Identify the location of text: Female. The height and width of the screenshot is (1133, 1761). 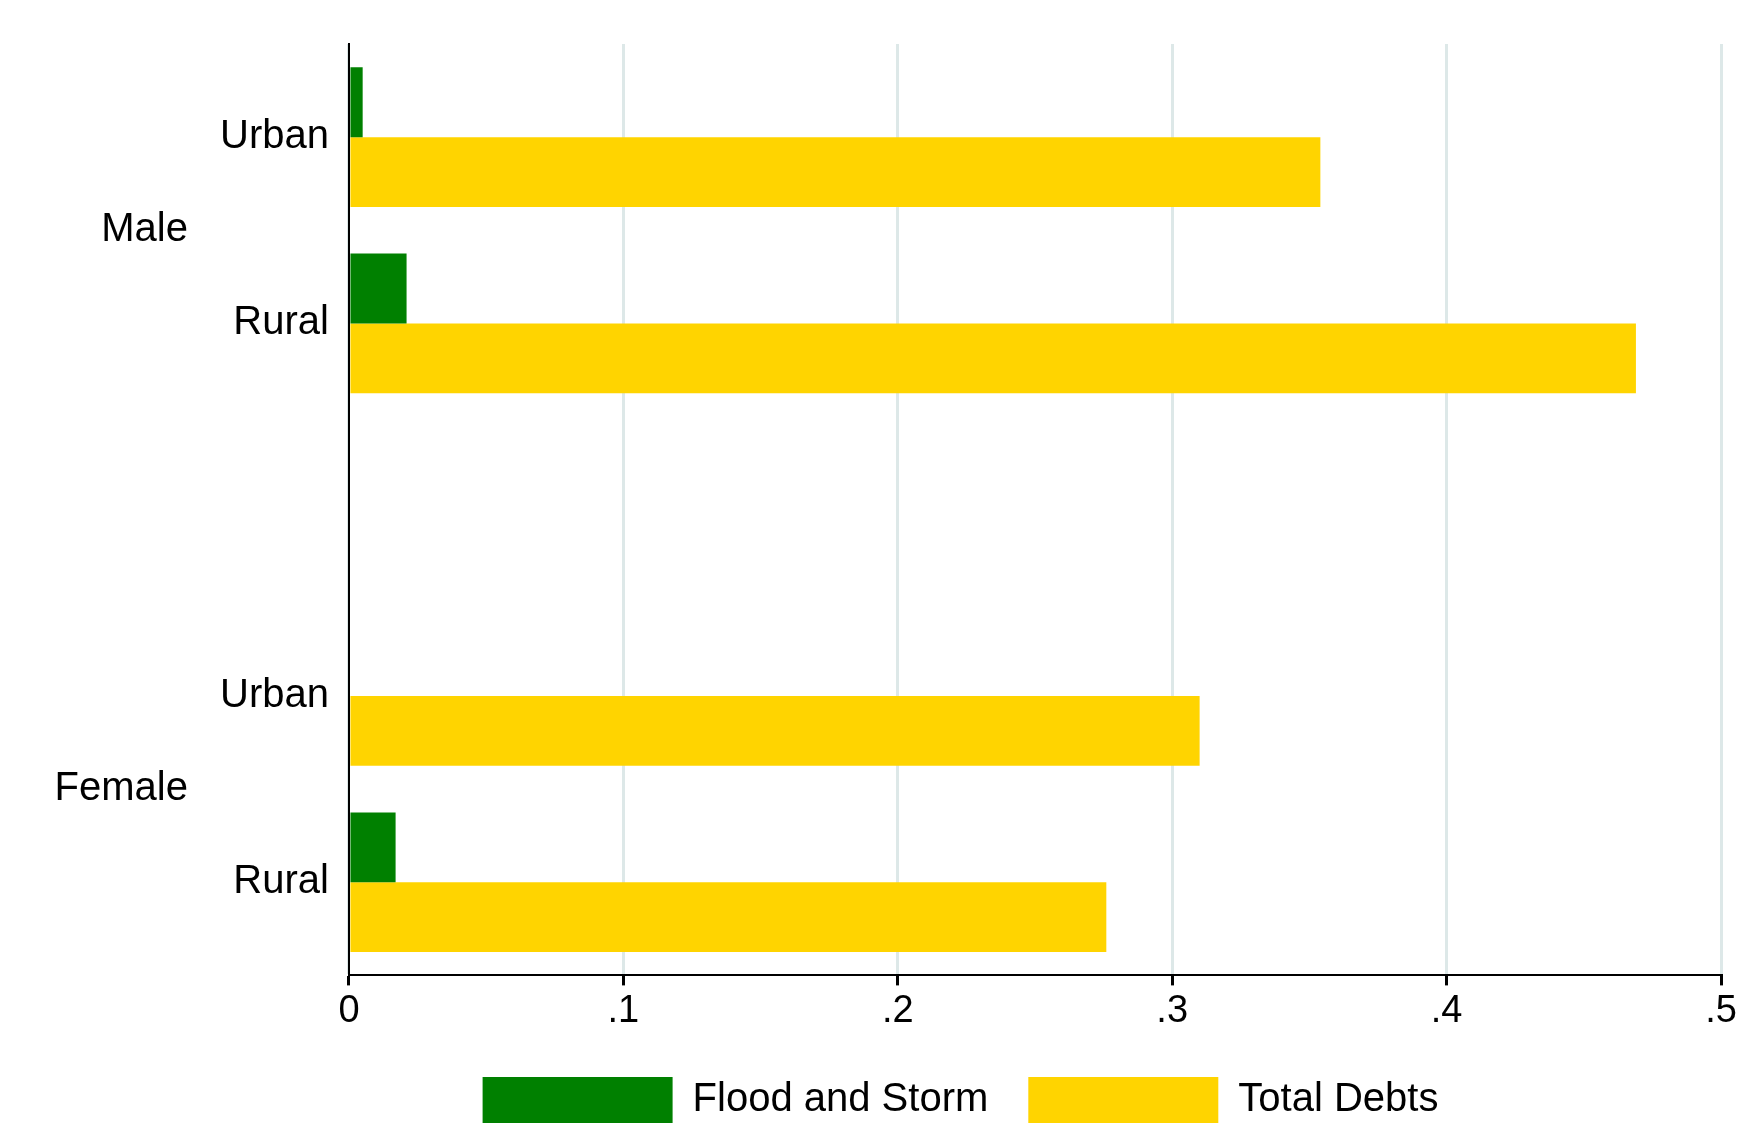
(121, 786).